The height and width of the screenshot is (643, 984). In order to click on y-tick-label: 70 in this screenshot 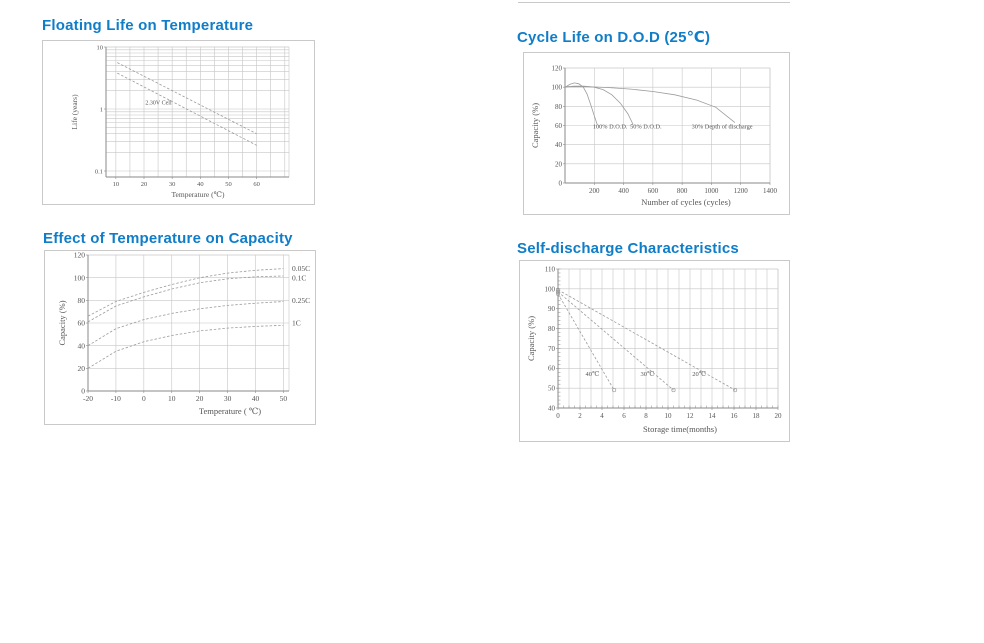, I will do `click(552, 349)`.